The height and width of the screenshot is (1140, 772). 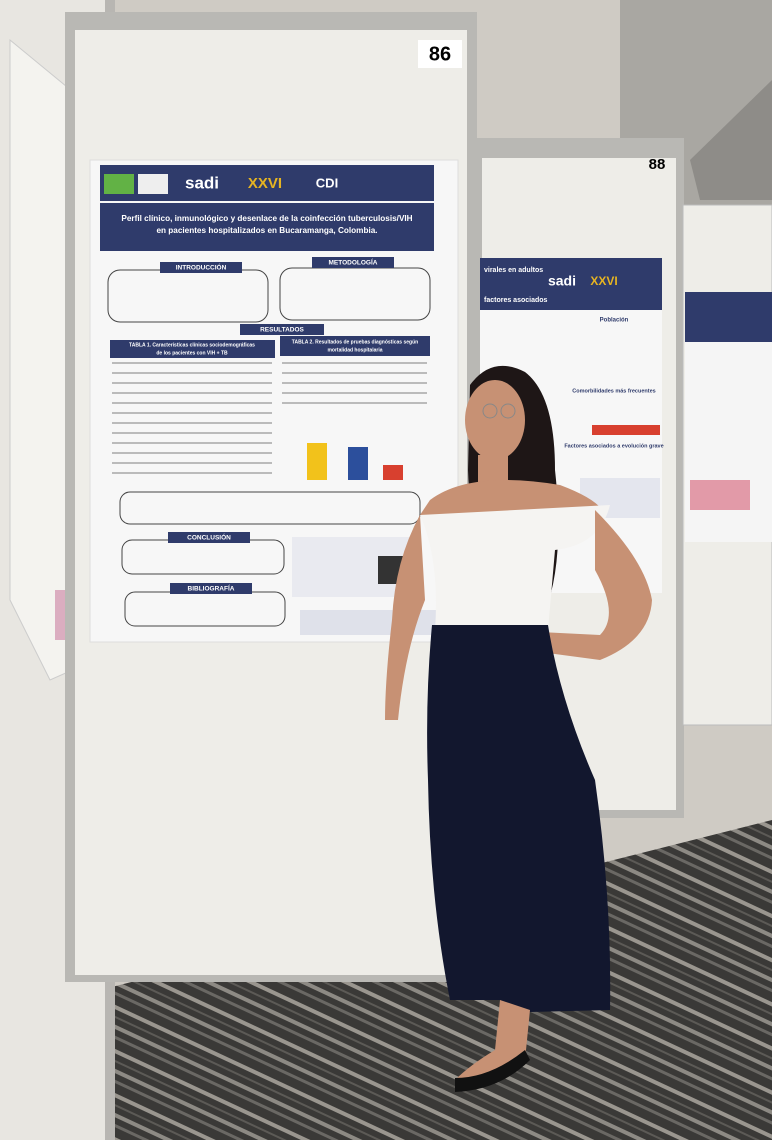 I want to click on duct, so click(x=731, y=140).